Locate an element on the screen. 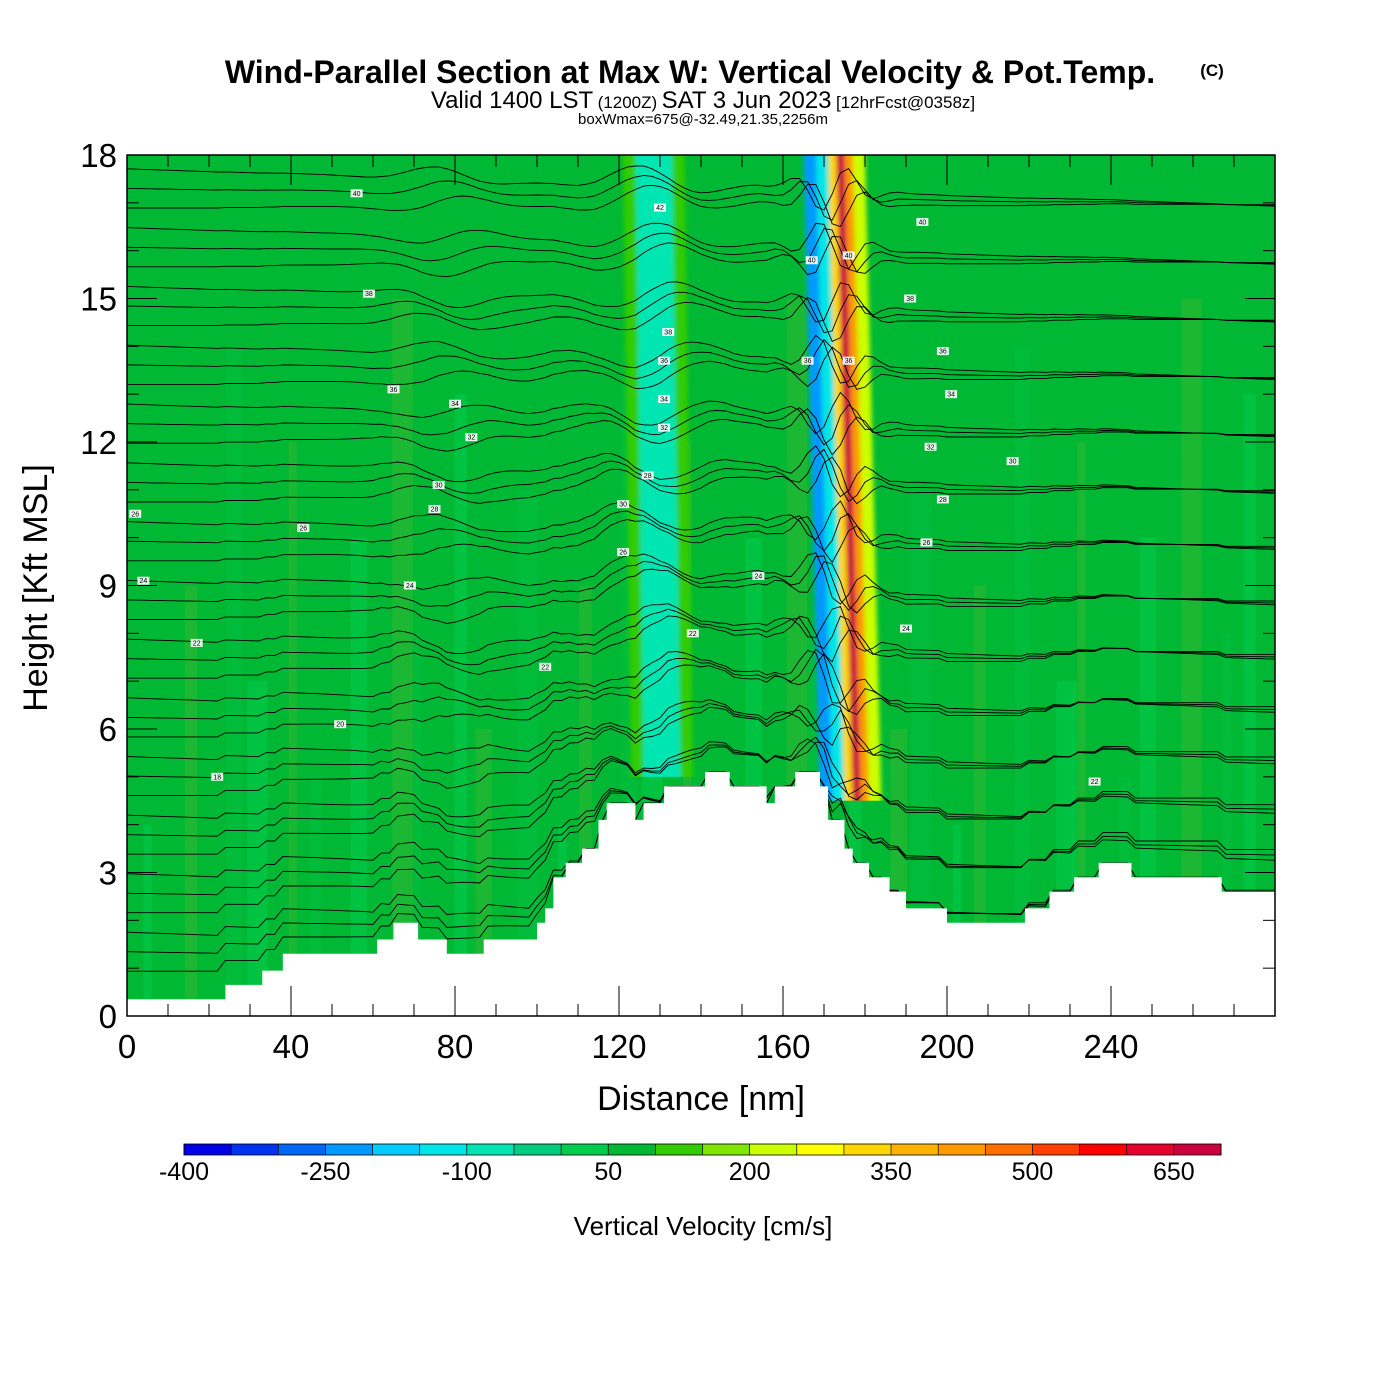 Image resolution: width=1400 pixels, height=1400 pixels. contour-label: 30 is located at coordinates (623, 505).